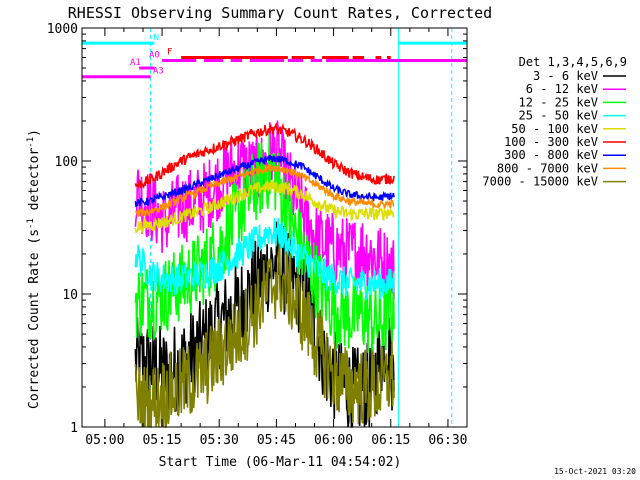 The height and width of the screenshot is (480, 640). Describe the element at coordinates (34, 183) in the screenshot. I see `y-axis-title-mid: detector` at that location.